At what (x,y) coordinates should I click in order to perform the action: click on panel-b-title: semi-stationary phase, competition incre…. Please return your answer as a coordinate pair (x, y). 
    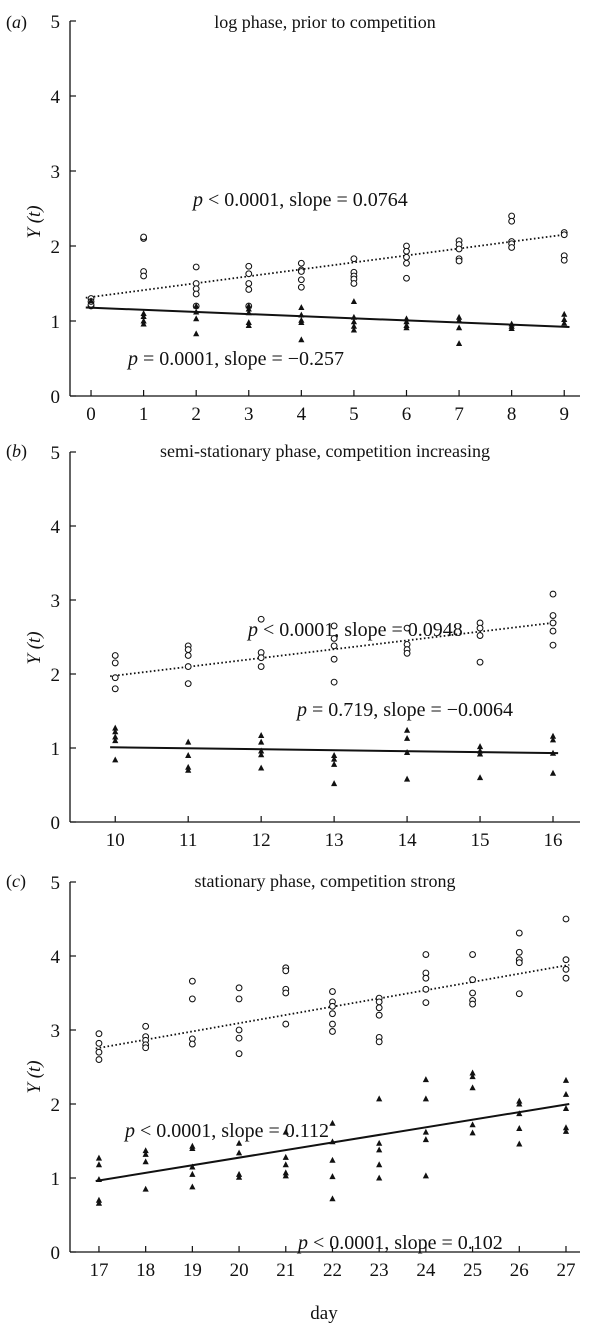
    Looking at the image, I should click on (325, 451).